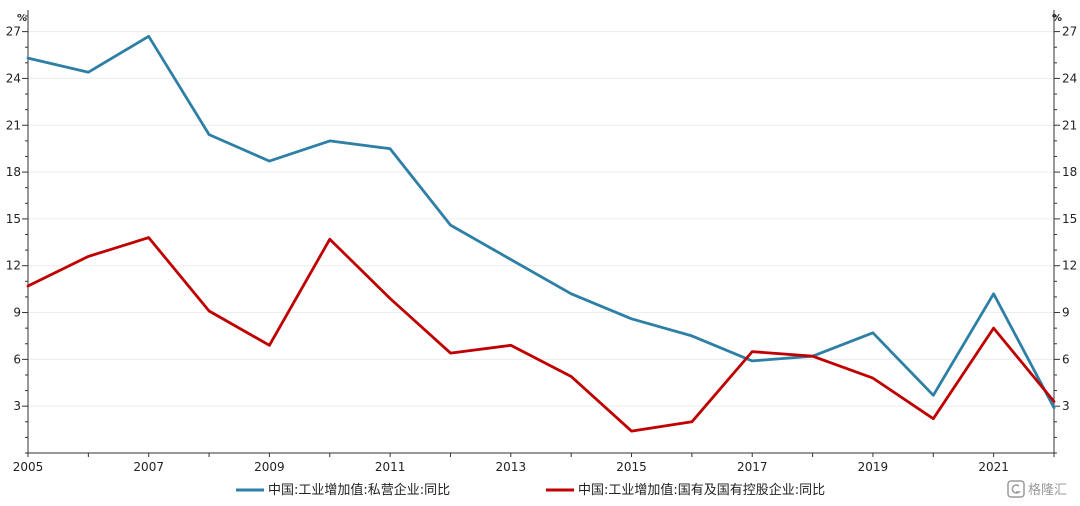 Image resolution: width=1080 pixels, height=506 pixels. I want to click on watermark-text: 格隆汇, so click(1047, 490).